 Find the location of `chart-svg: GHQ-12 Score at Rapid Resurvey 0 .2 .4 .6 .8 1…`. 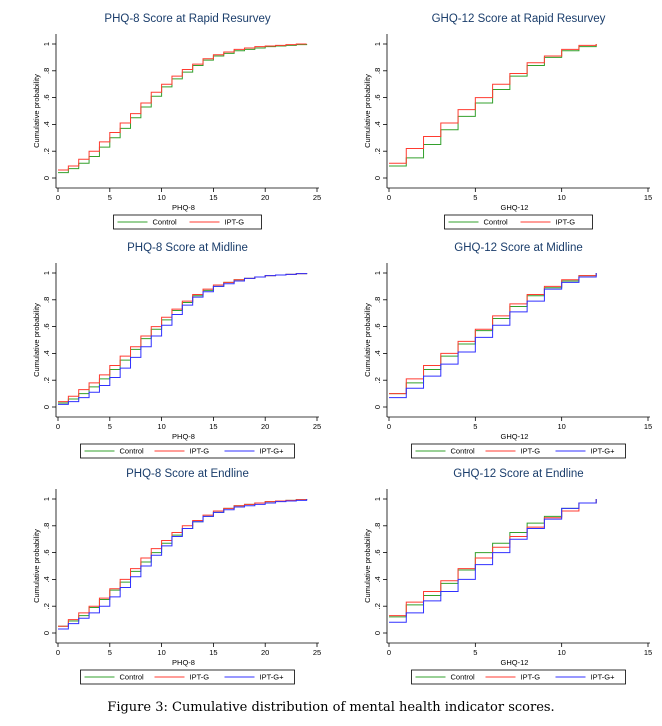

chart-svg: GHQ-12 Score at Rapid Resurvey 0 .2 .4 .6 .8 1… is located at coordinates (507, 121).